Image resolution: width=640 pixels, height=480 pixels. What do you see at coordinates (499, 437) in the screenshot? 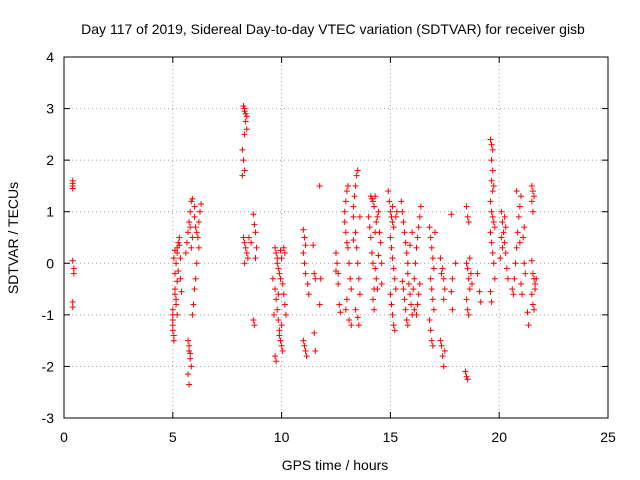
I see `x-tick-label: 20` at bounding box center [499, 437].